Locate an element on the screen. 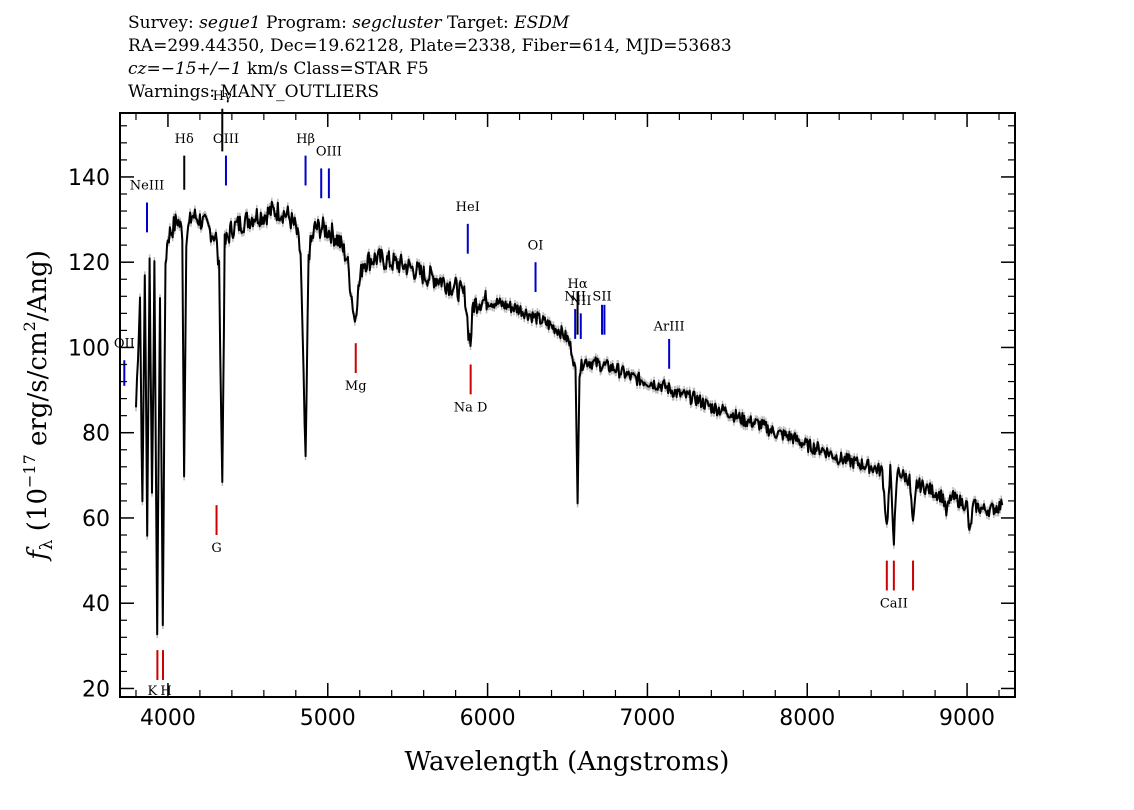 Image resolution: width=1134 pixels, height=810 pixels. line-label: Mg is located at coordinates (356, 386).